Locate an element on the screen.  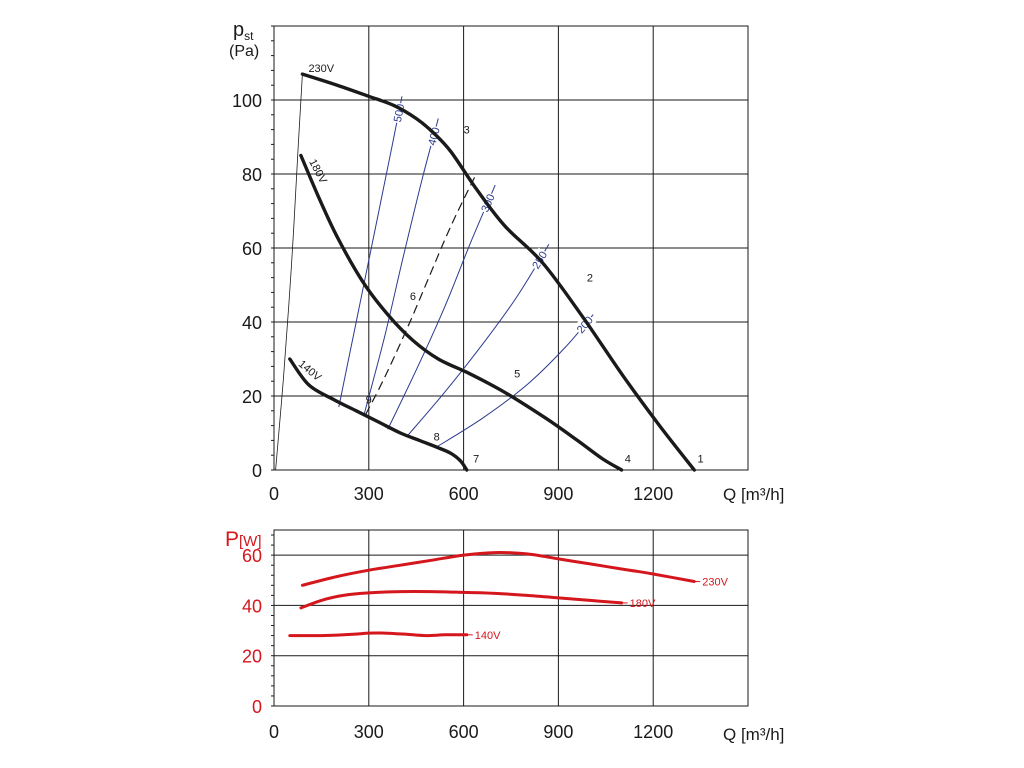
y-tick-label: 100 is located at coordinates (247, 101).